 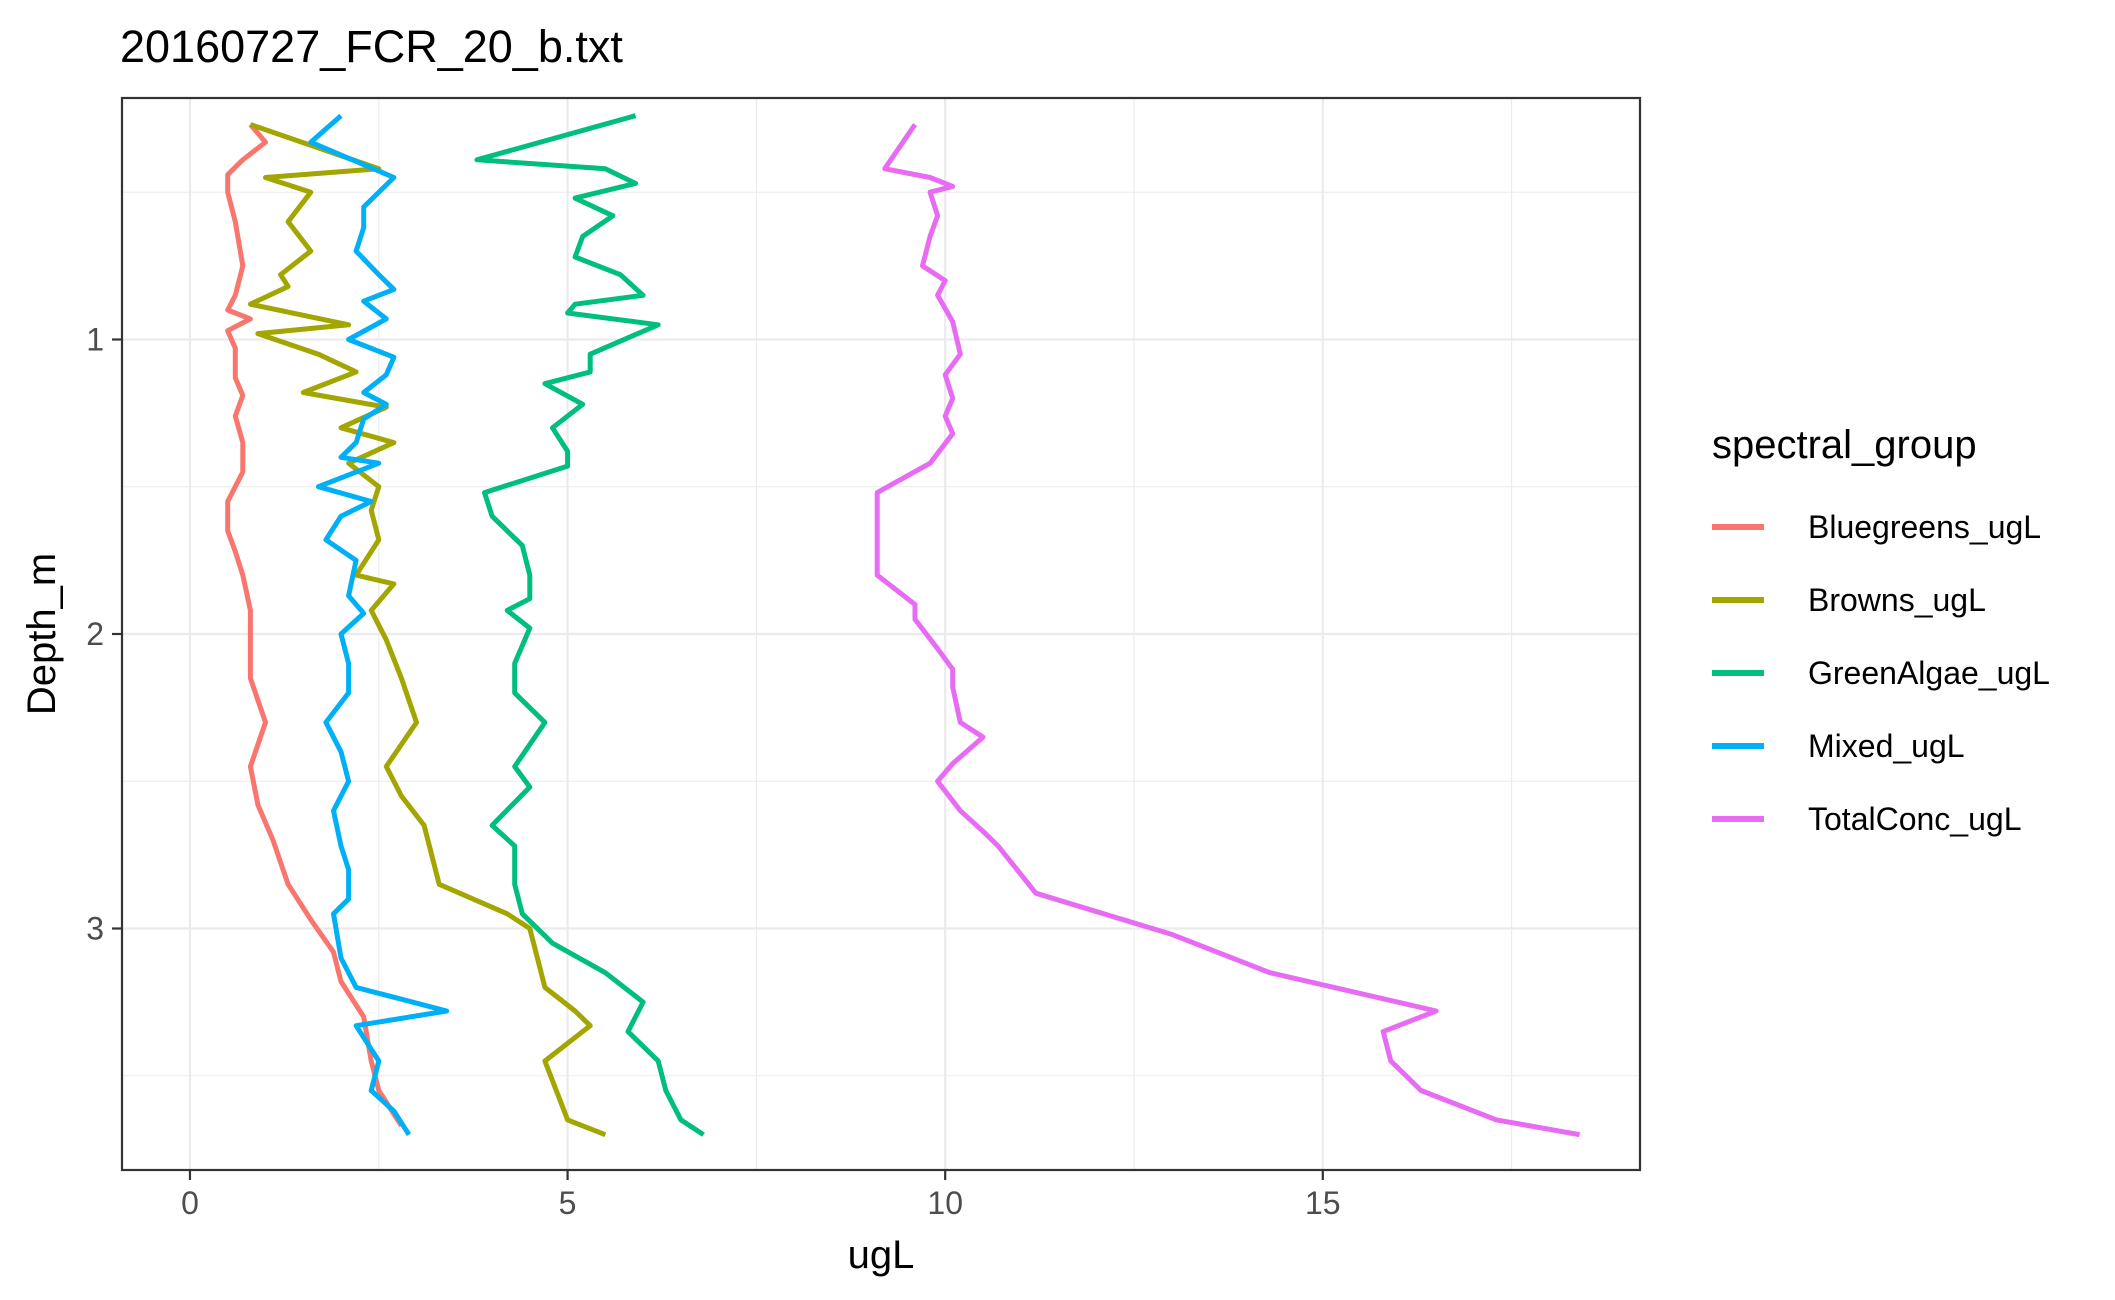 I want to click on legend-label: Bluegreens_ugL, so click(x=1924, y=527).